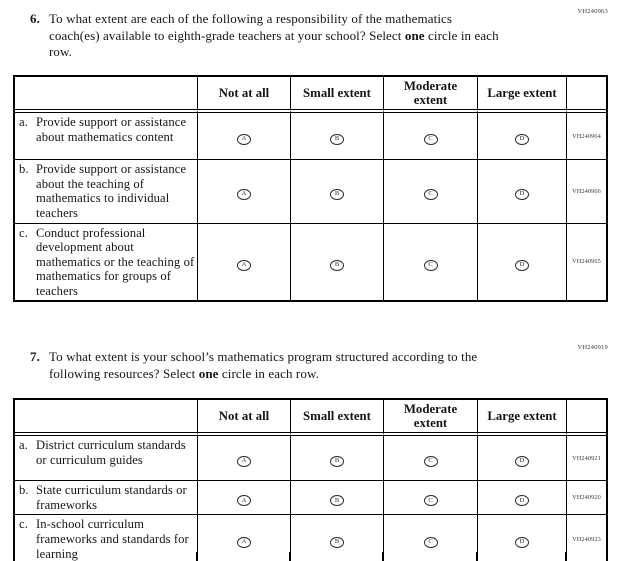 This screenshot has width=623, height=561. What do you see at coordinates (430, 501) in the screenshot?
I see `q7-row-b-answer-circle-c: C` at bounding box center [430, 501].